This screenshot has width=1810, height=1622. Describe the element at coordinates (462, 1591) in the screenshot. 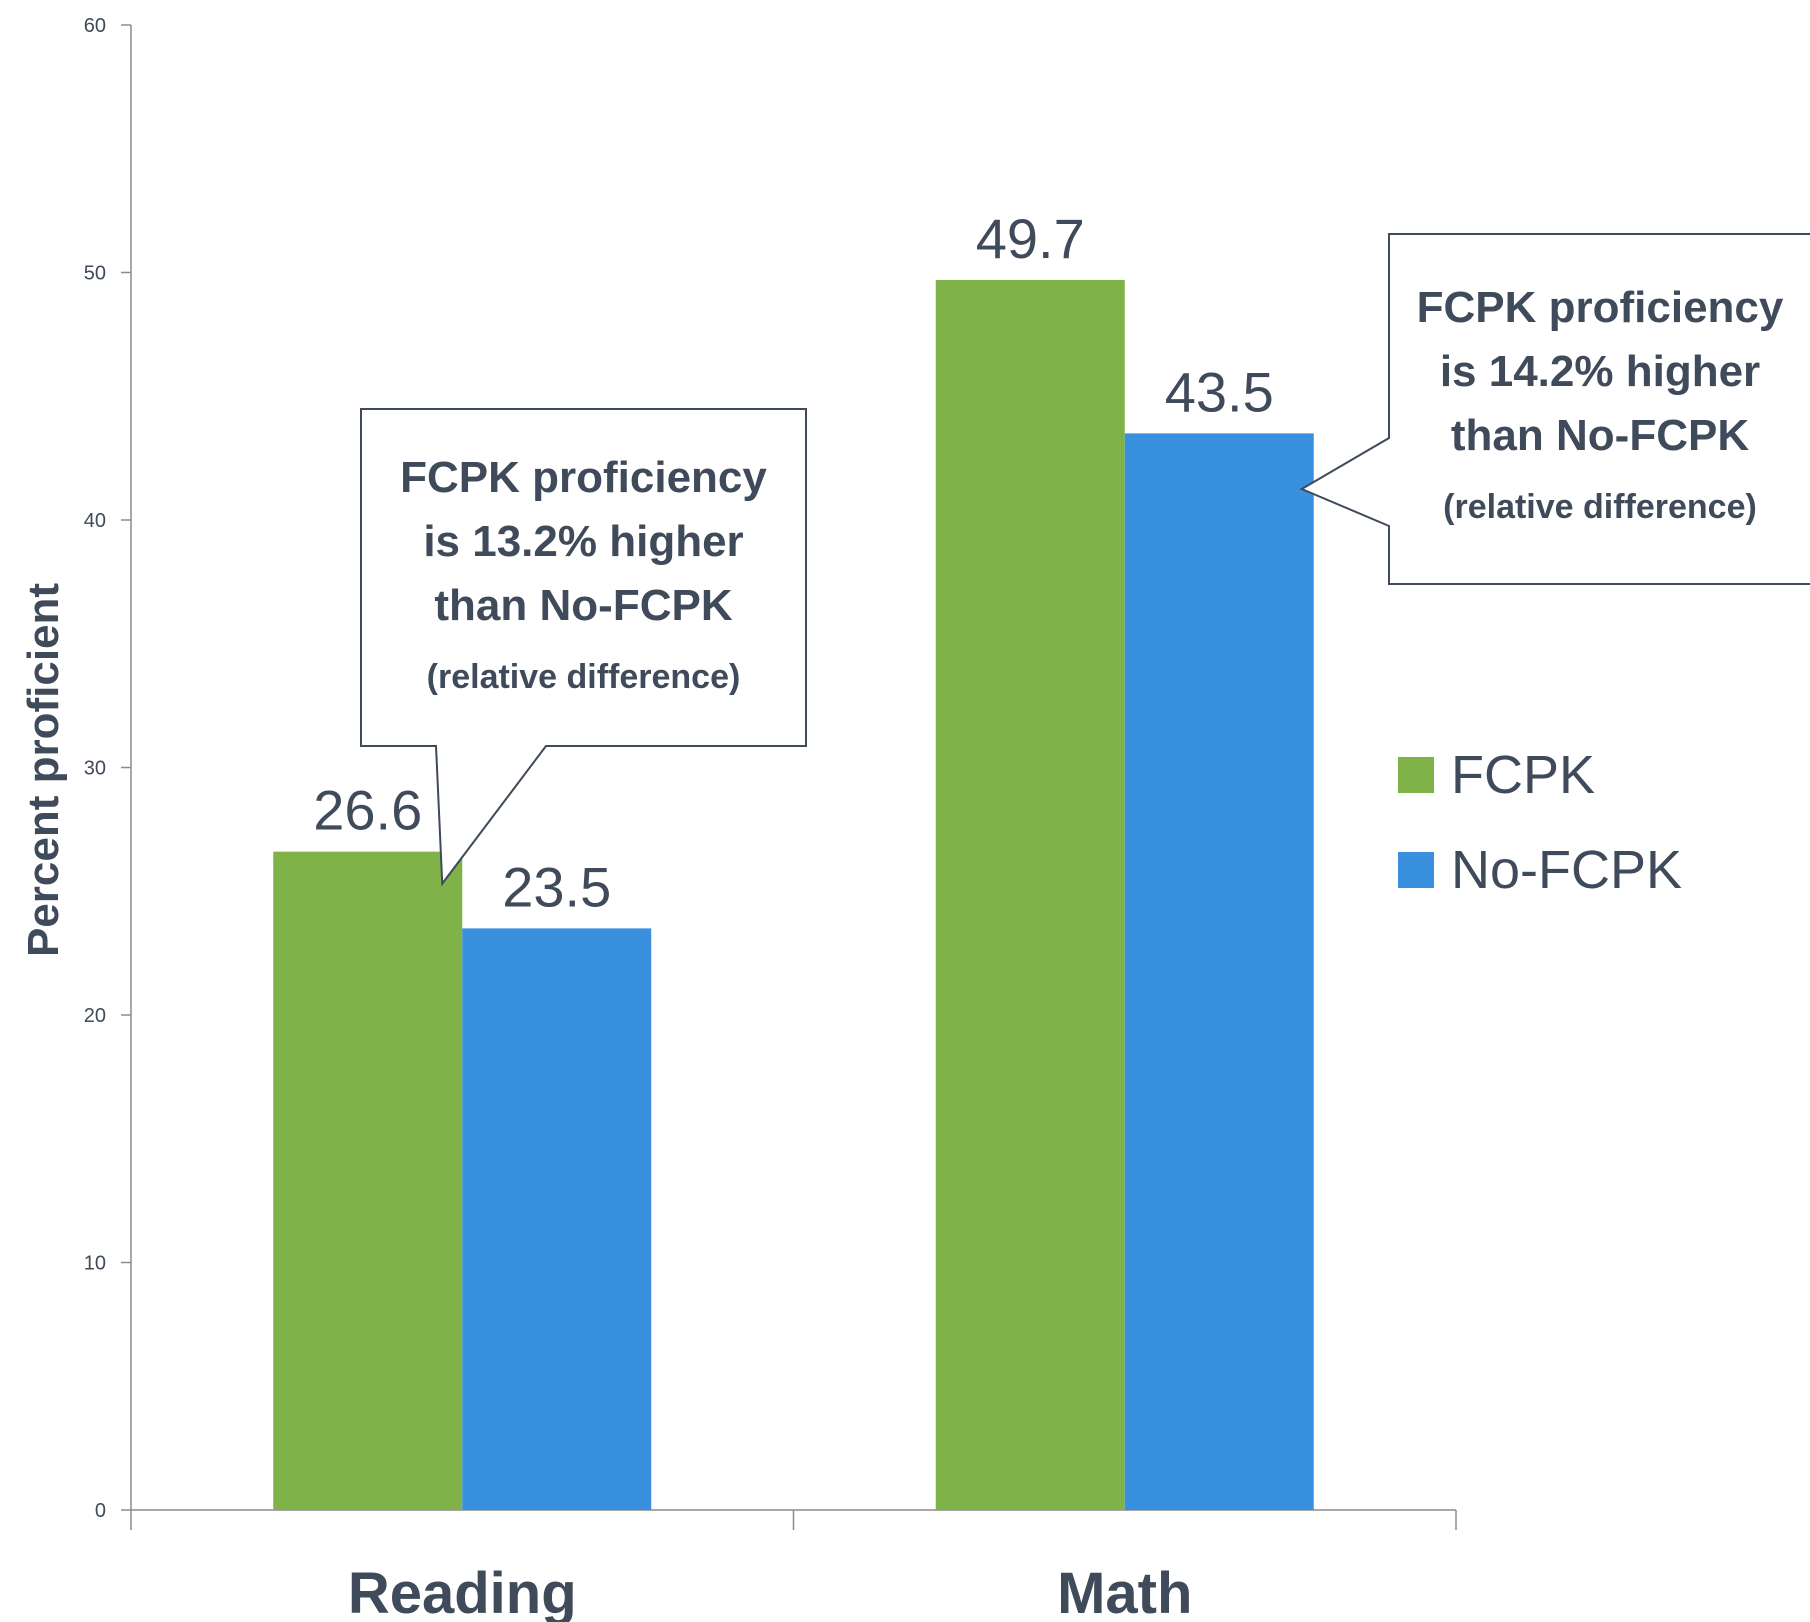

I see `x-tick-label: Reading` at that location.